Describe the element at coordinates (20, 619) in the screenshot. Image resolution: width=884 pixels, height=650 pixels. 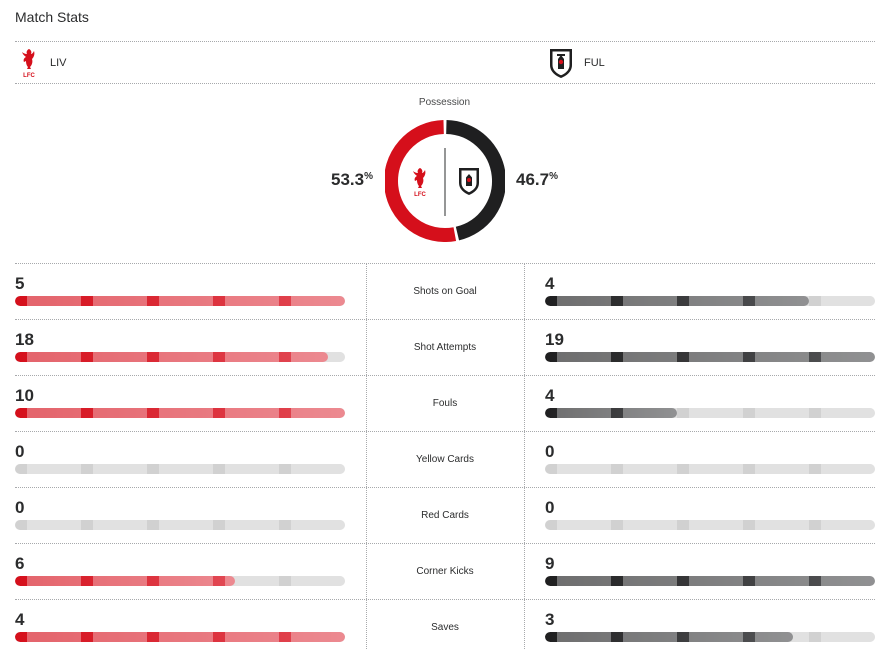
I see `stat-home-value: 4` at that location.